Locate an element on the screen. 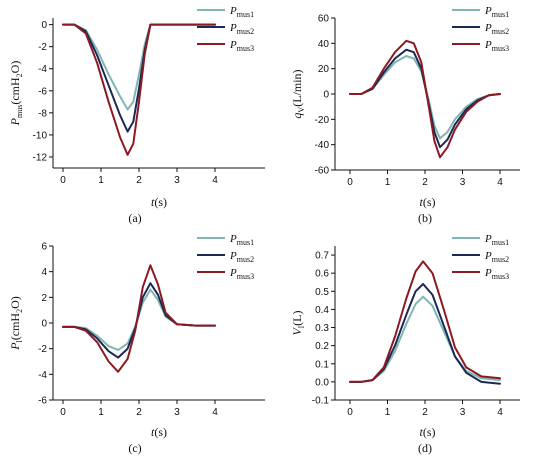 This screenshot has height=458, width=550. y-tick-label: -60 is located at coordinates (322, 171).